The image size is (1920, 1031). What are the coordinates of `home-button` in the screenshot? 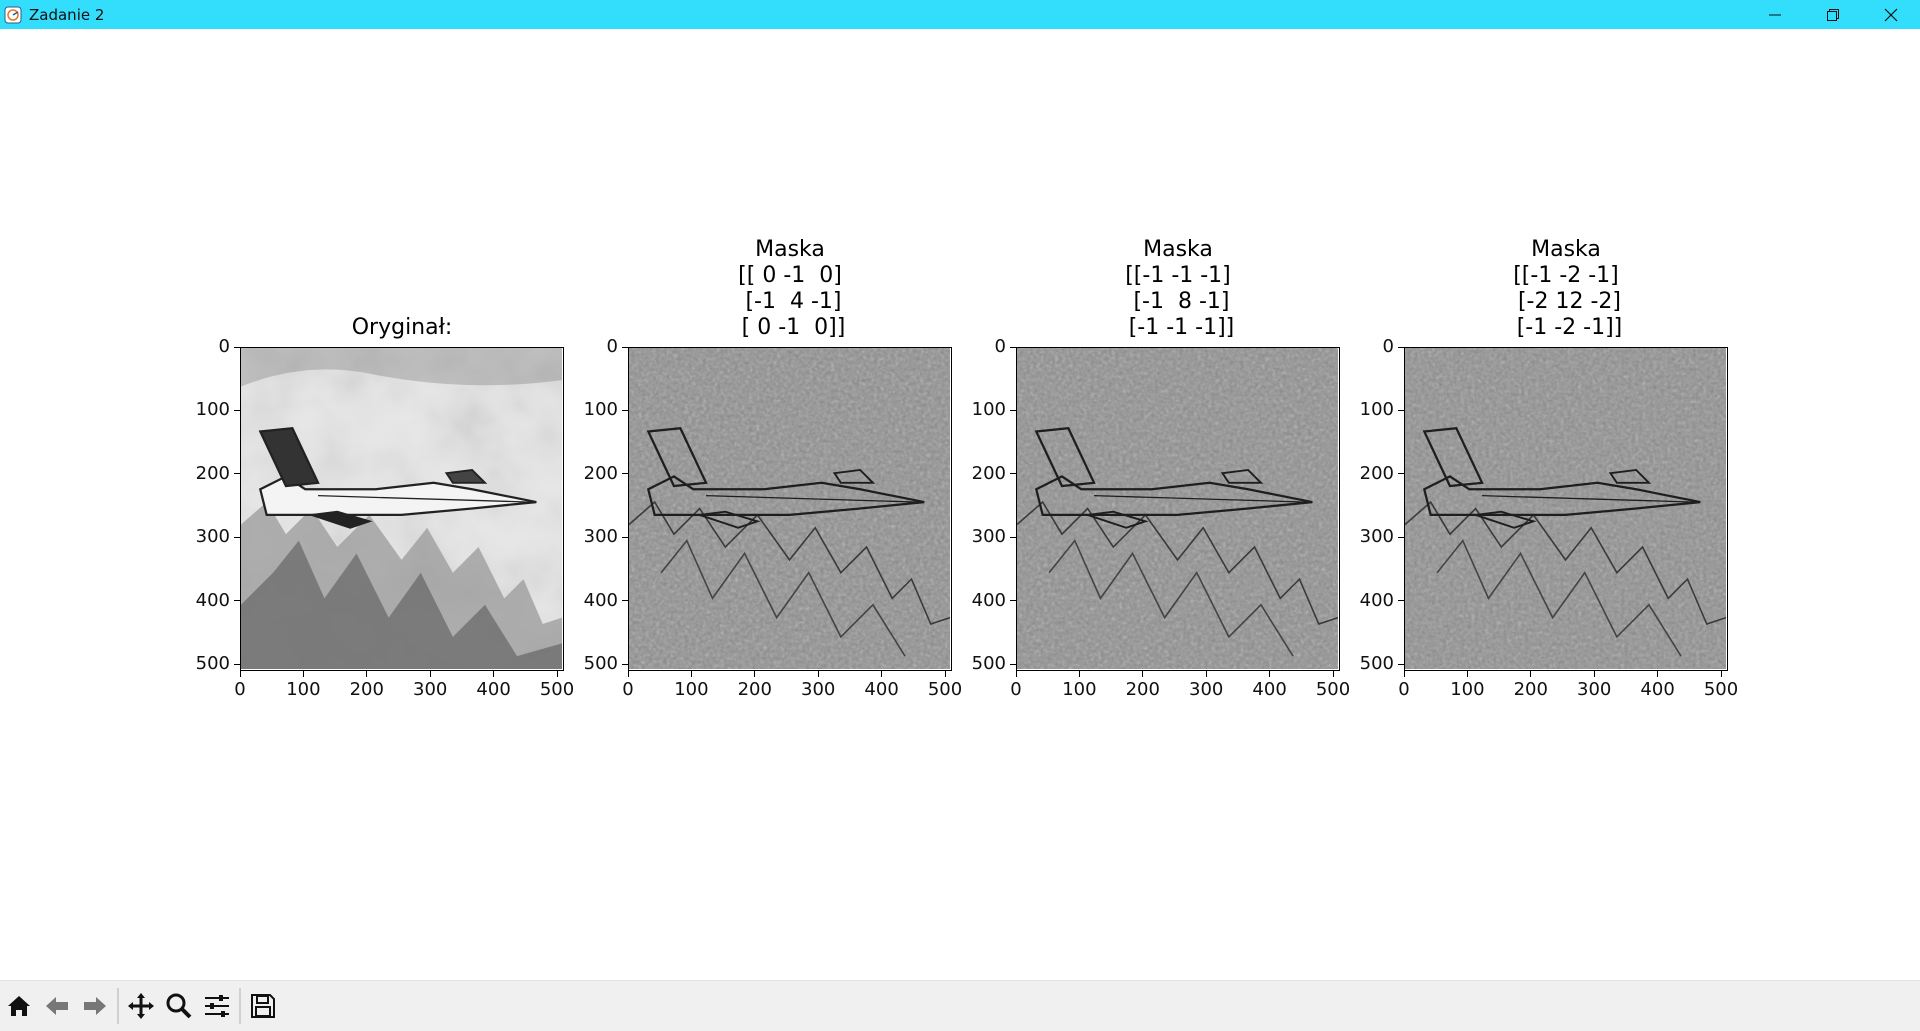 It's located at (19, 1006).